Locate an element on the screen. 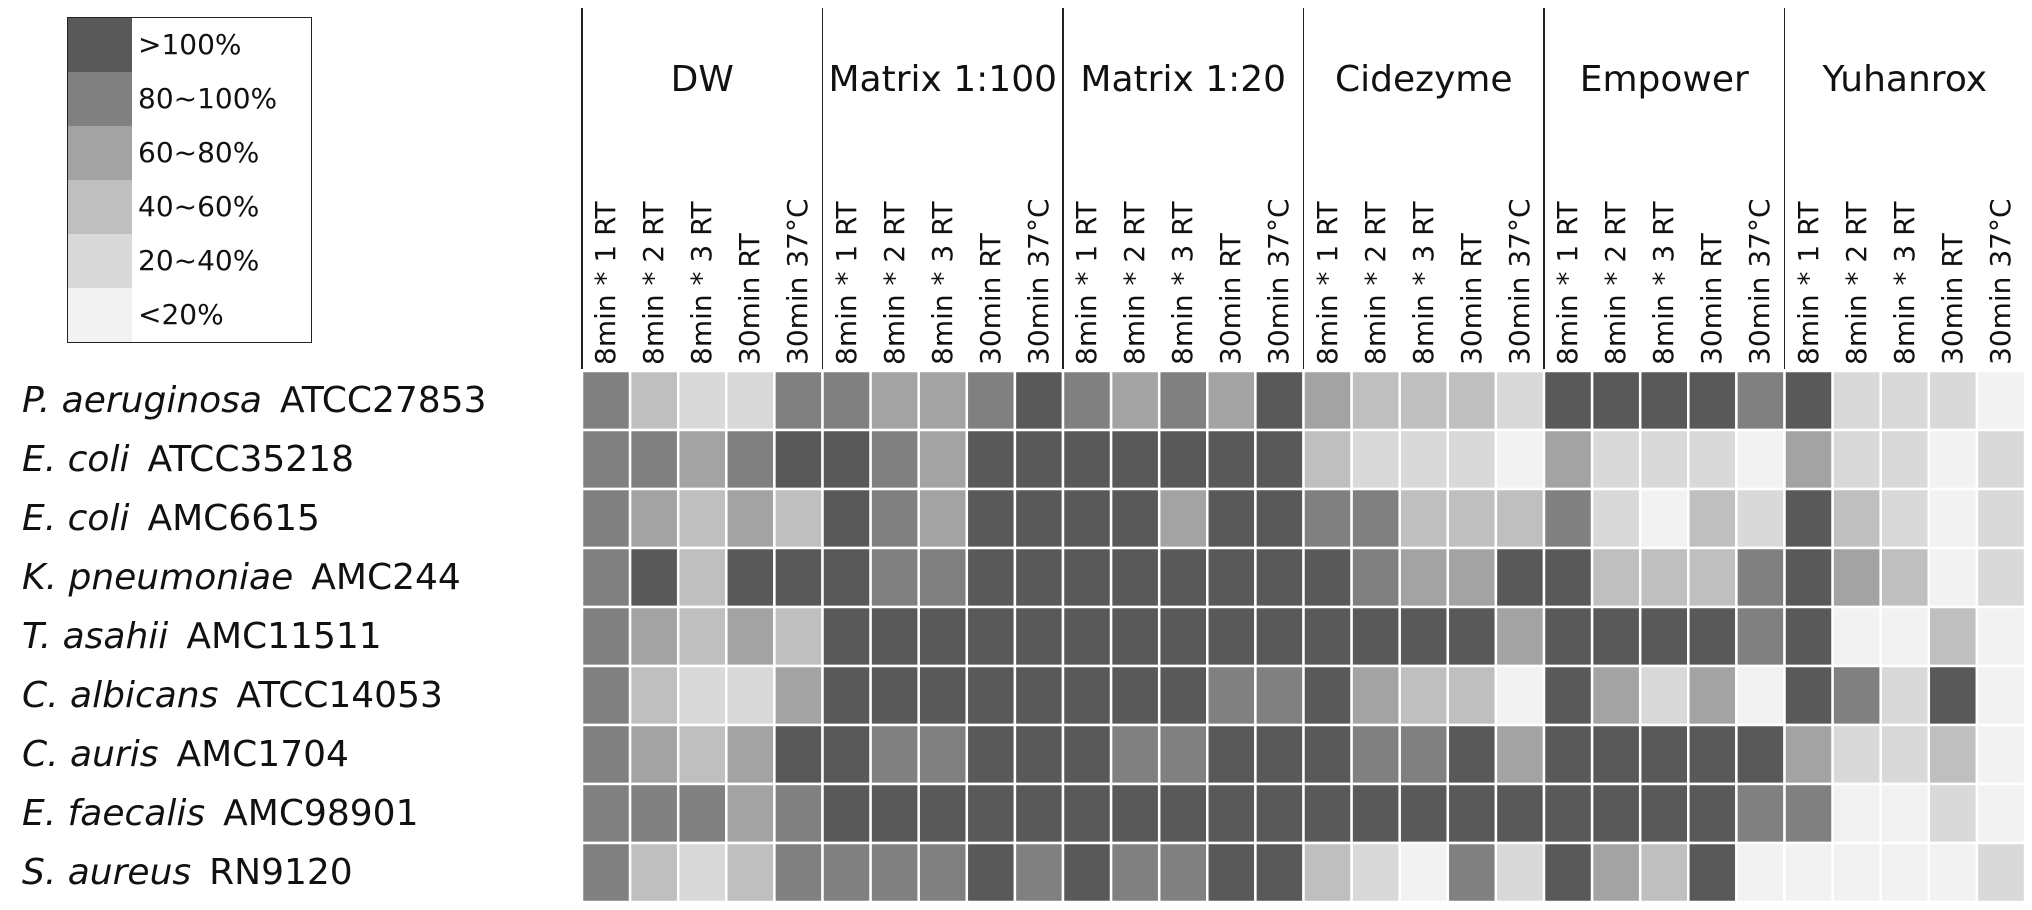  legend-label: 40~60% is located at coordinates (199, 206).